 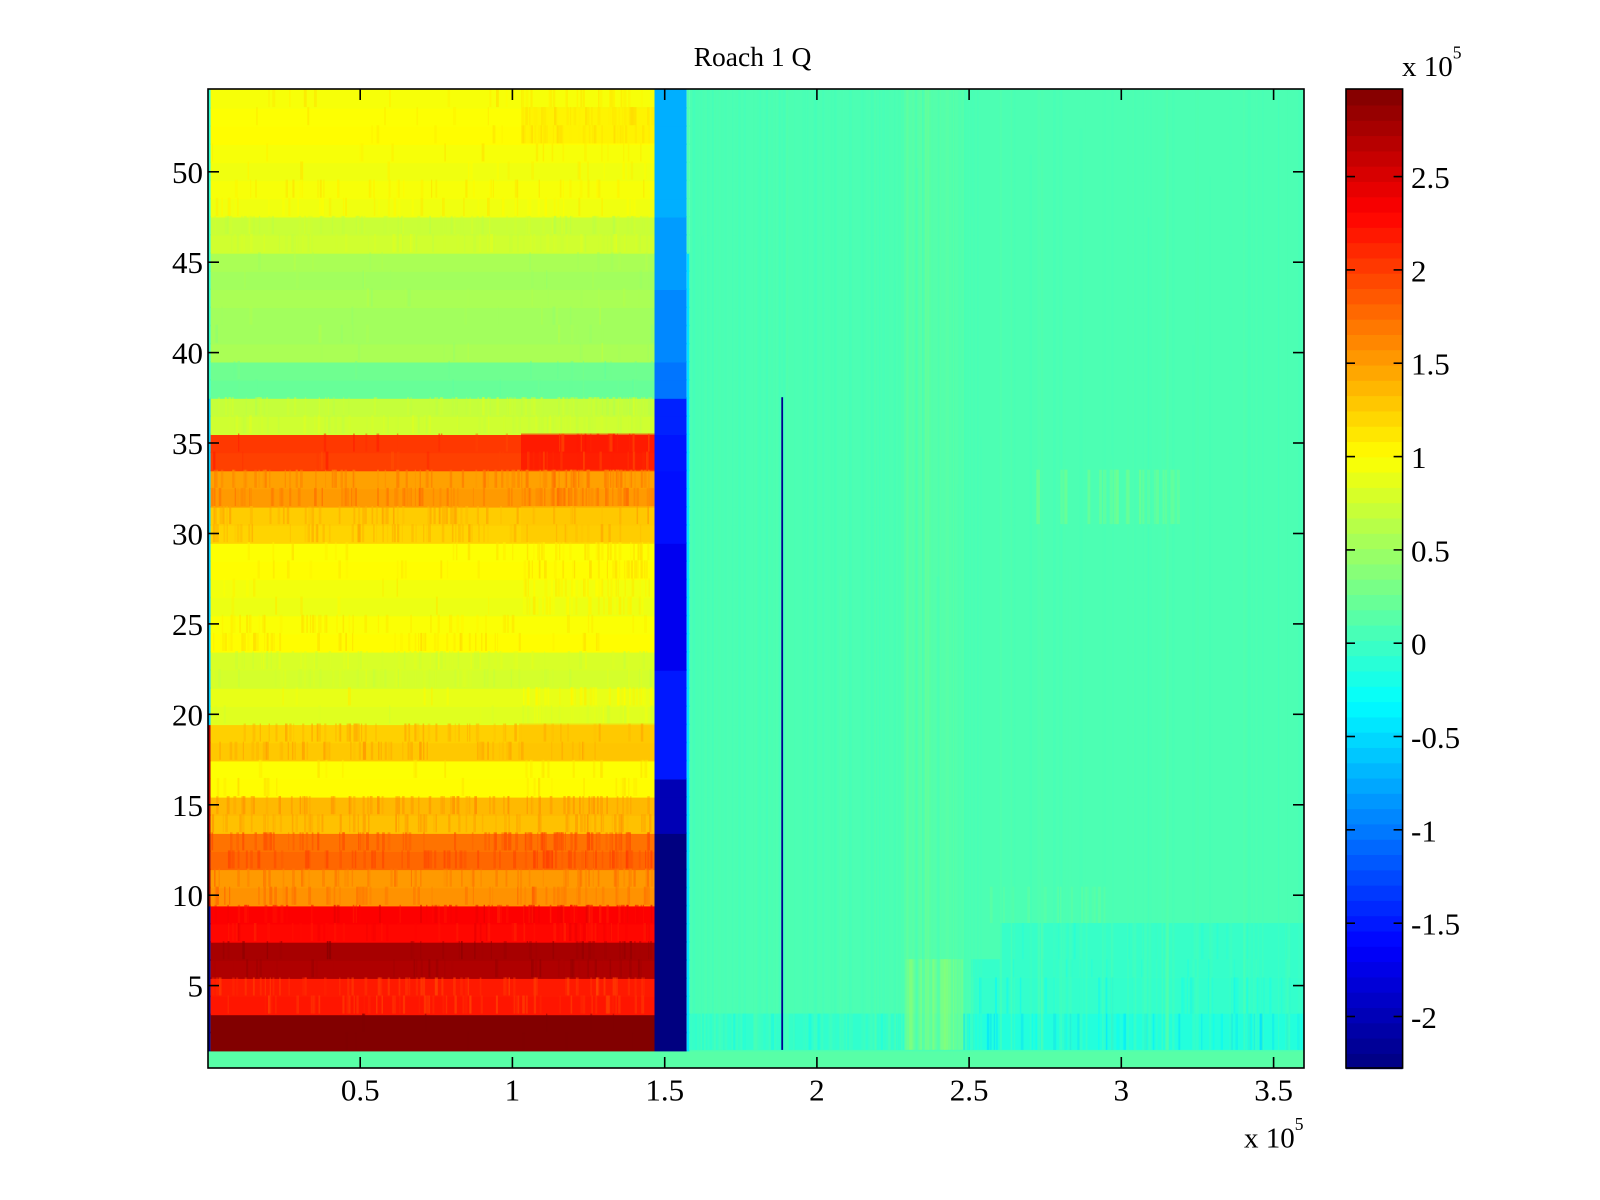 I want to click on svg-text: 20, so click(x=187, y=714).